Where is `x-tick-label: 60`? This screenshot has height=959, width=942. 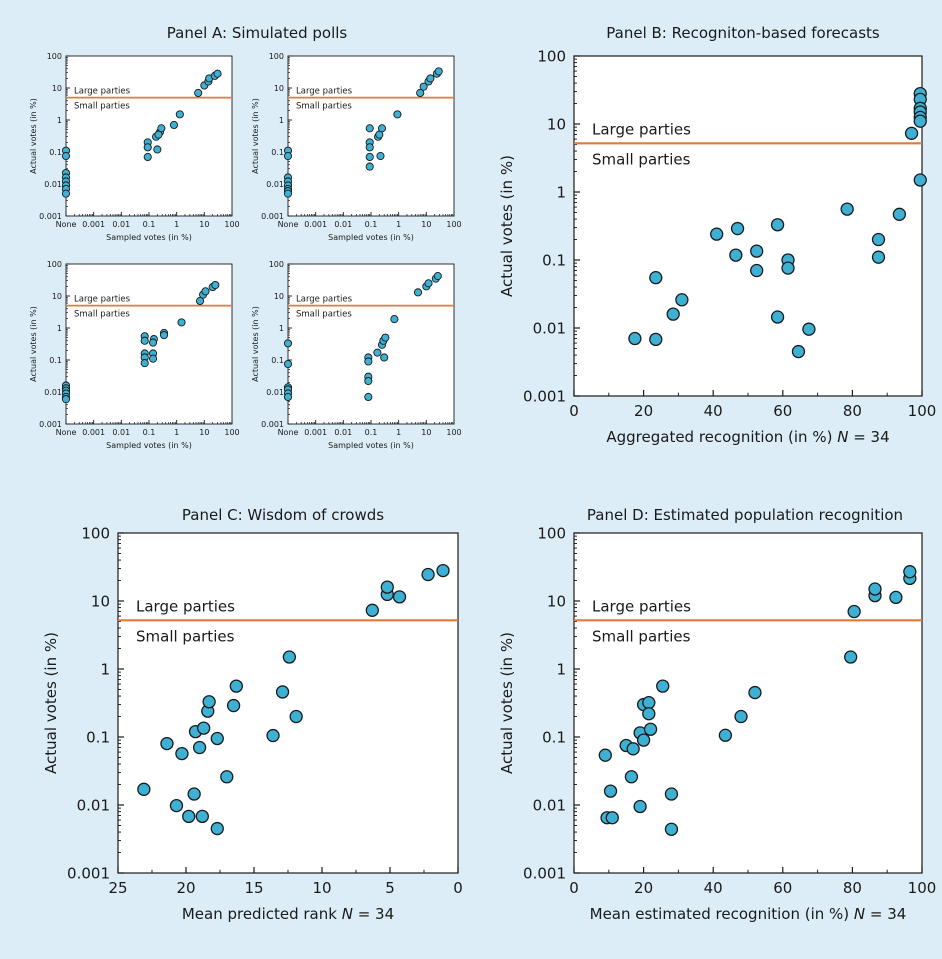
x-tick-label: 60 is located at coordinates (782, 411).